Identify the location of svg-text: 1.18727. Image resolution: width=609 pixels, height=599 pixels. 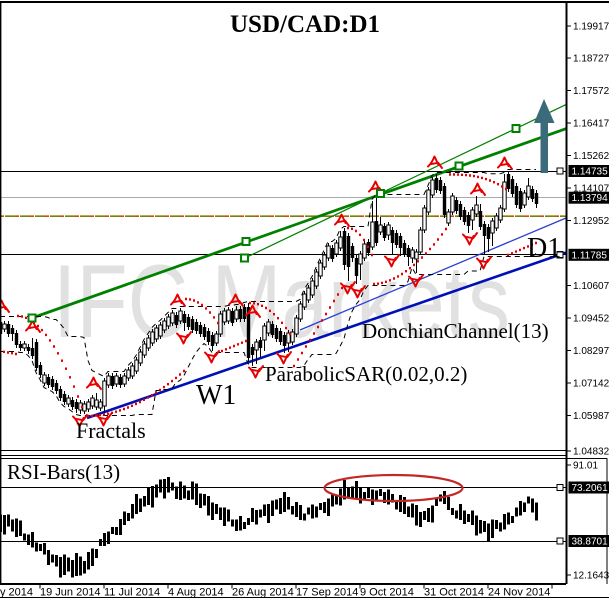
(591, 59).